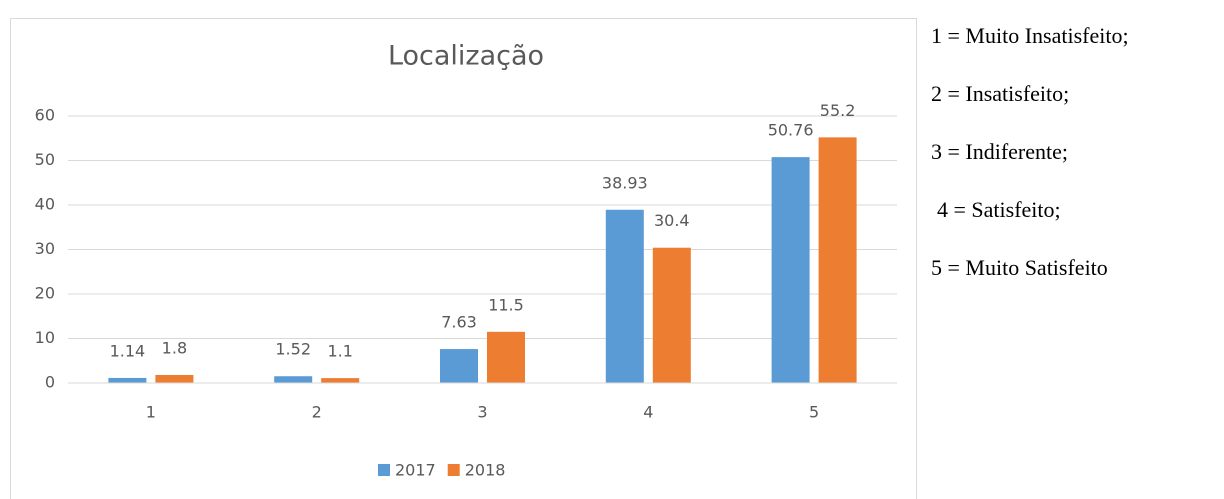 The width and height of the screenshot is (1224, 499). What do you see at coordinates (339, 351) in the screenshot?
I see `data-label: 1.1` at bounding box center [339, 351].